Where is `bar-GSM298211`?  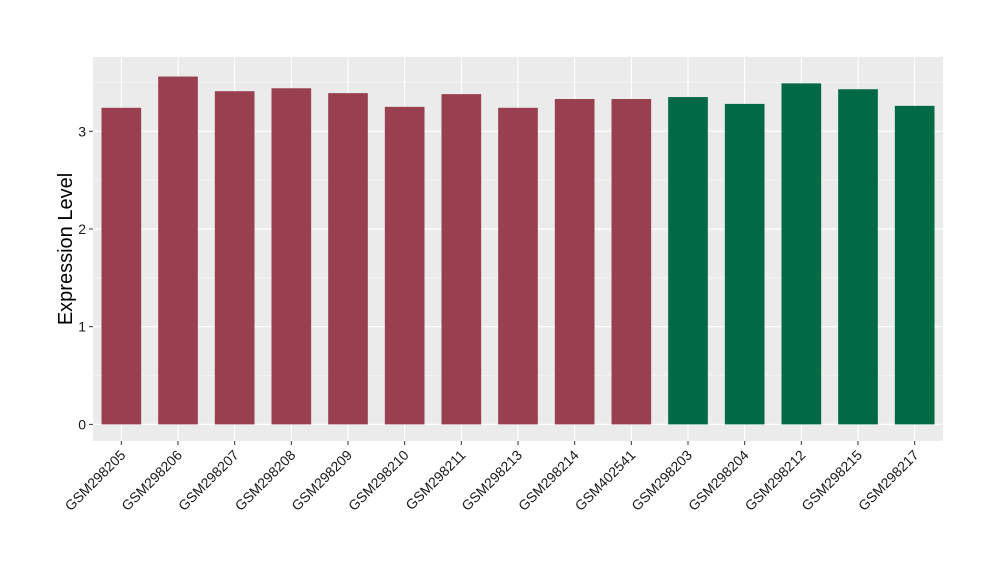 bar-GSM298211 is located at coordinates (461, 259).